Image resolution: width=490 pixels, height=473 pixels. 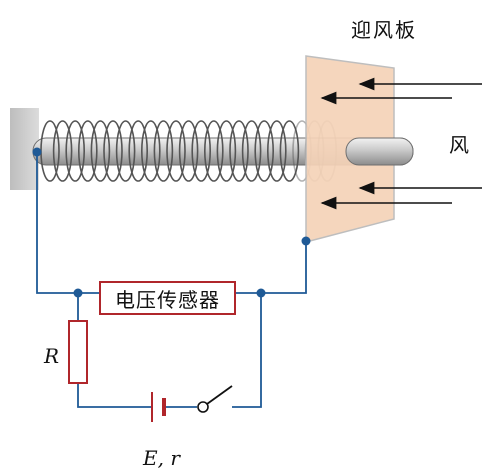 What do you see at coordinates (167, 298) in the screenshot?
I see `voltage-sensor: 电压传感器` at bounding box center [167, 298].